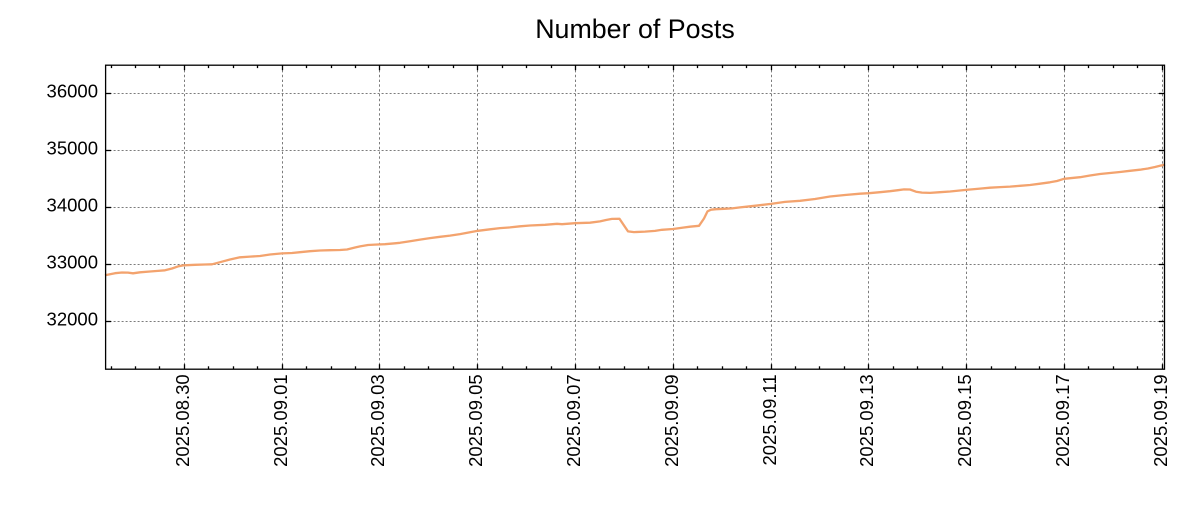 Image resolution: width=1200 pixels, height=505 pixels. I want to click on svg-text: 32000, so click(72, 318).